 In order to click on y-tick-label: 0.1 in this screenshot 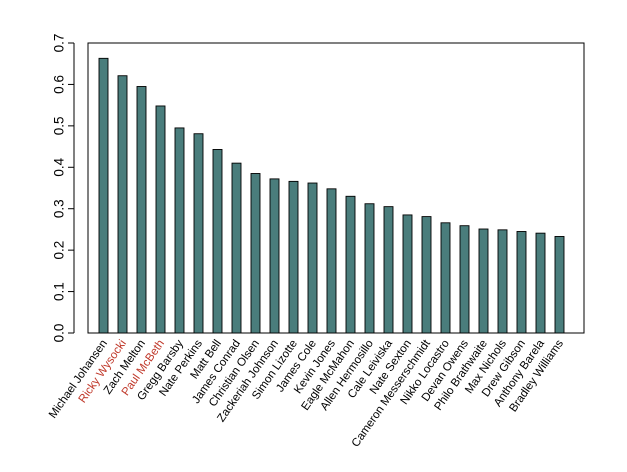, I will do `click(59, 291)`.